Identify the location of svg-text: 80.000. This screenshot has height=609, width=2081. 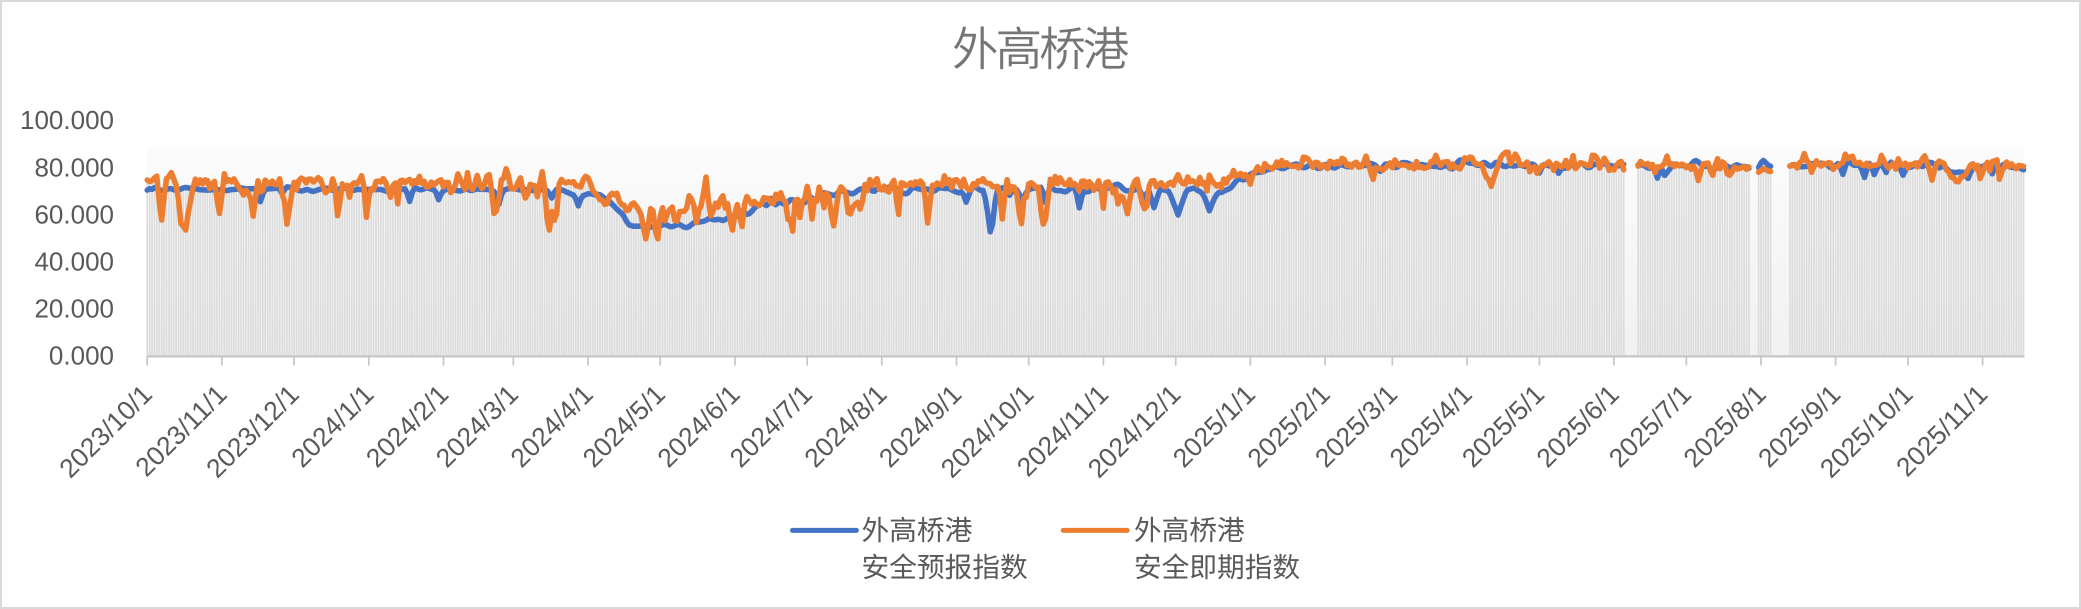
(74, 167).